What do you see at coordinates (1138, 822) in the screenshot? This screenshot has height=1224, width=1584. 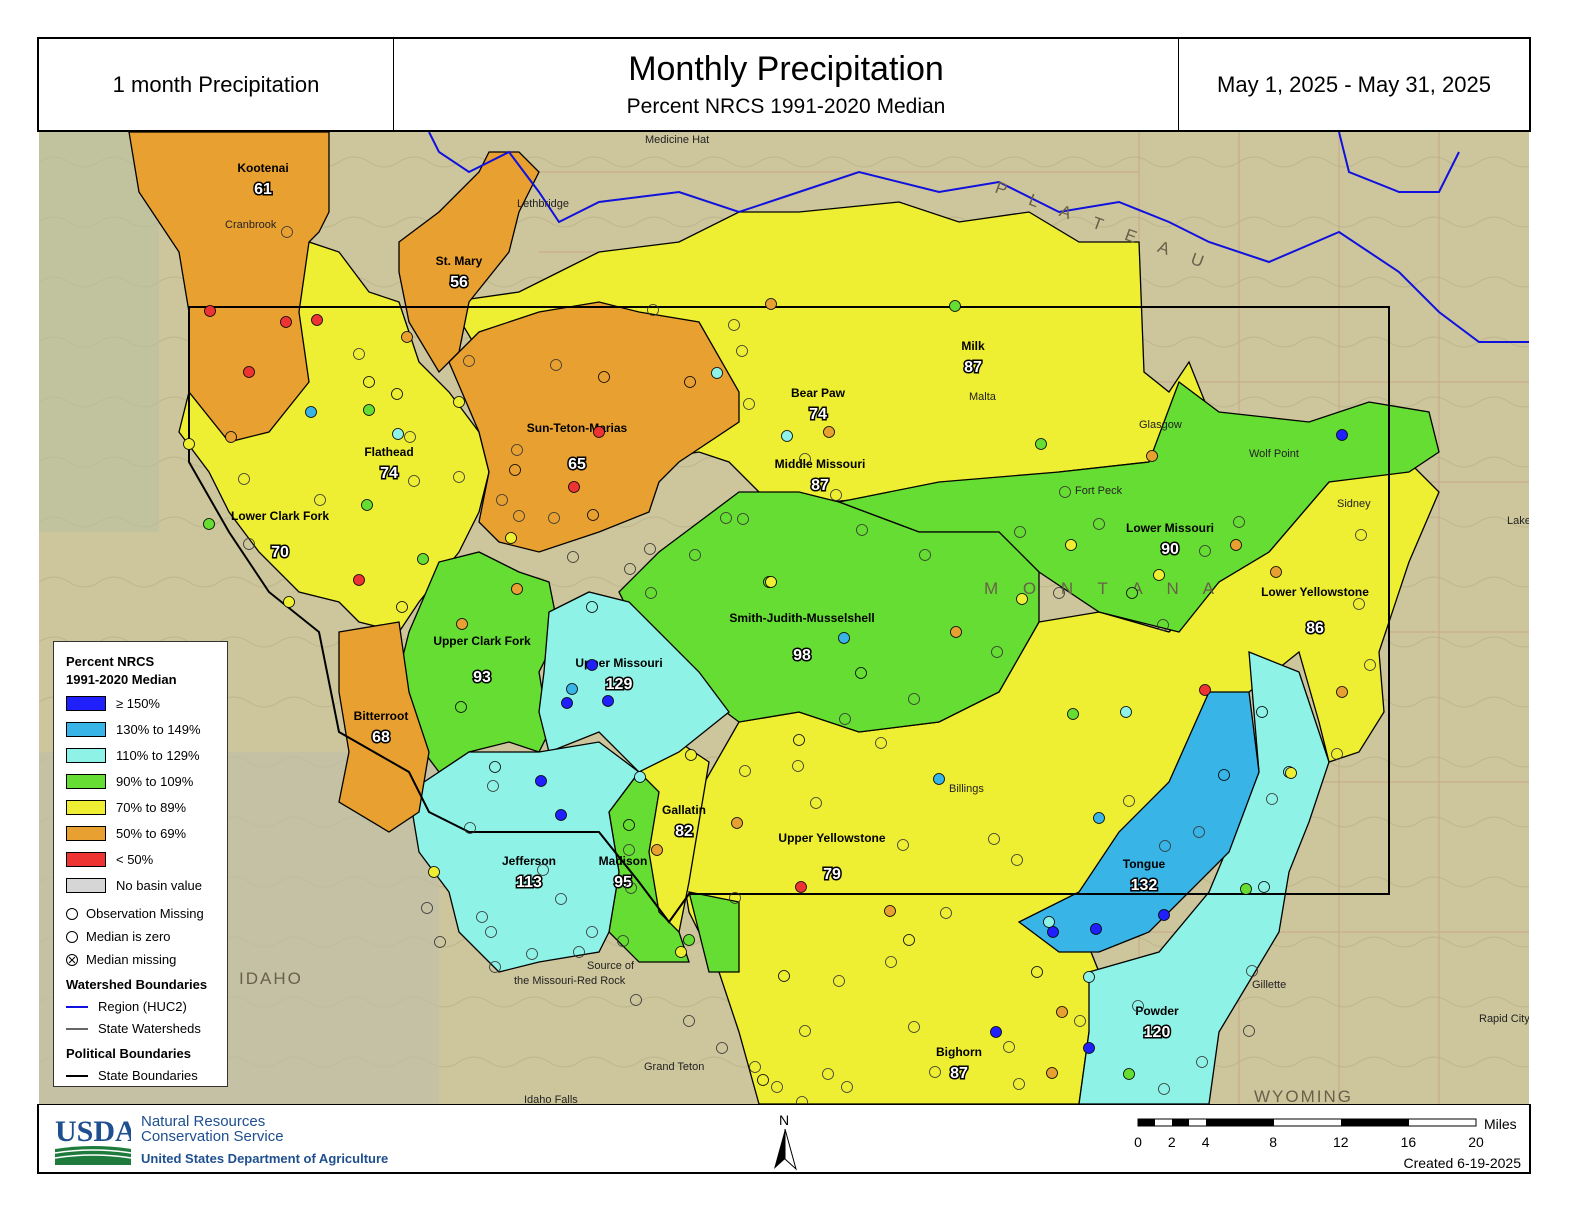 I see `basin-tongue` at bounding box center [1138, 822].